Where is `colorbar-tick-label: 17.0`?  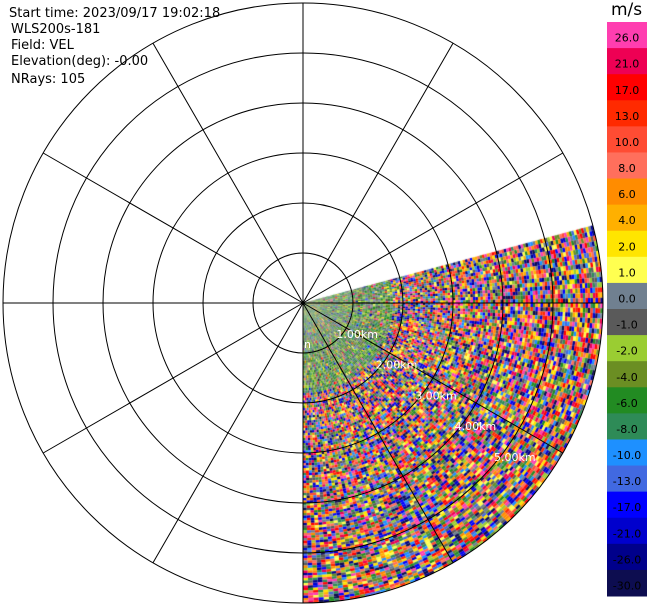 colorbar-tick-label: 17.0 is located at coordinates (627, 90).